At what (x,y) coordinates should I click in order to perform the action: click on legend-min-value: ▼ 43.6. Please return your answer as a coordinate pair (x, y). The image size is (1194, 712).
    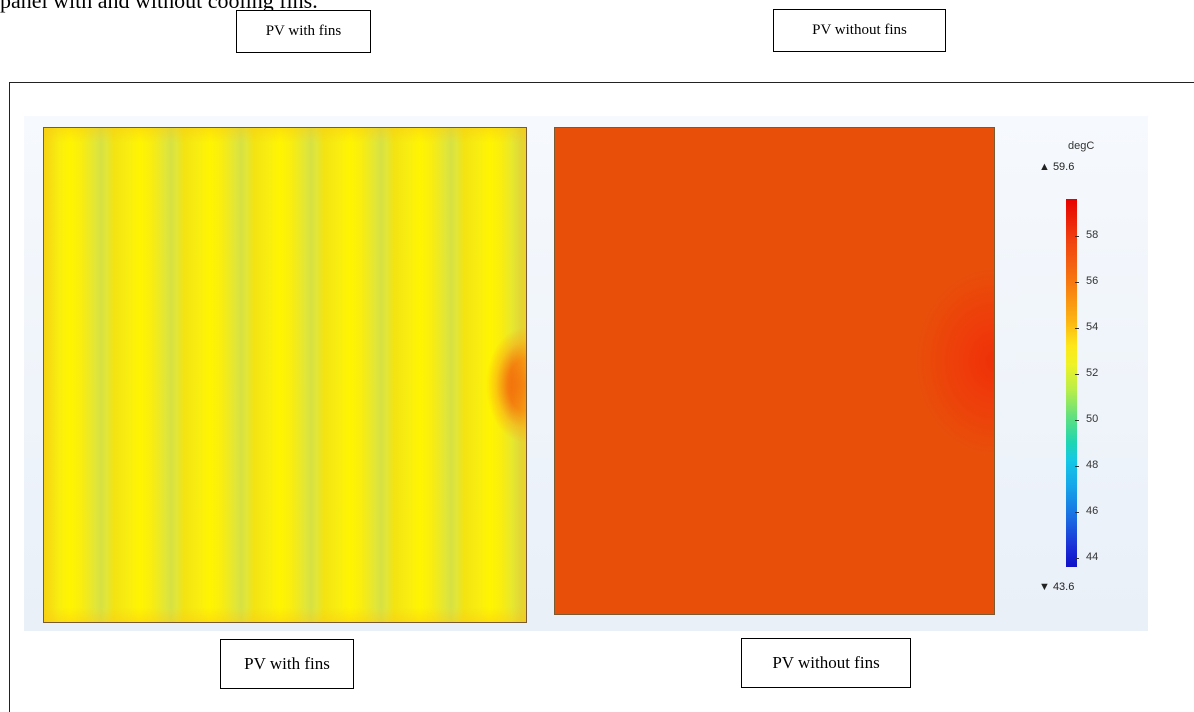
    Looking at the image, I should click on (1057, 587).